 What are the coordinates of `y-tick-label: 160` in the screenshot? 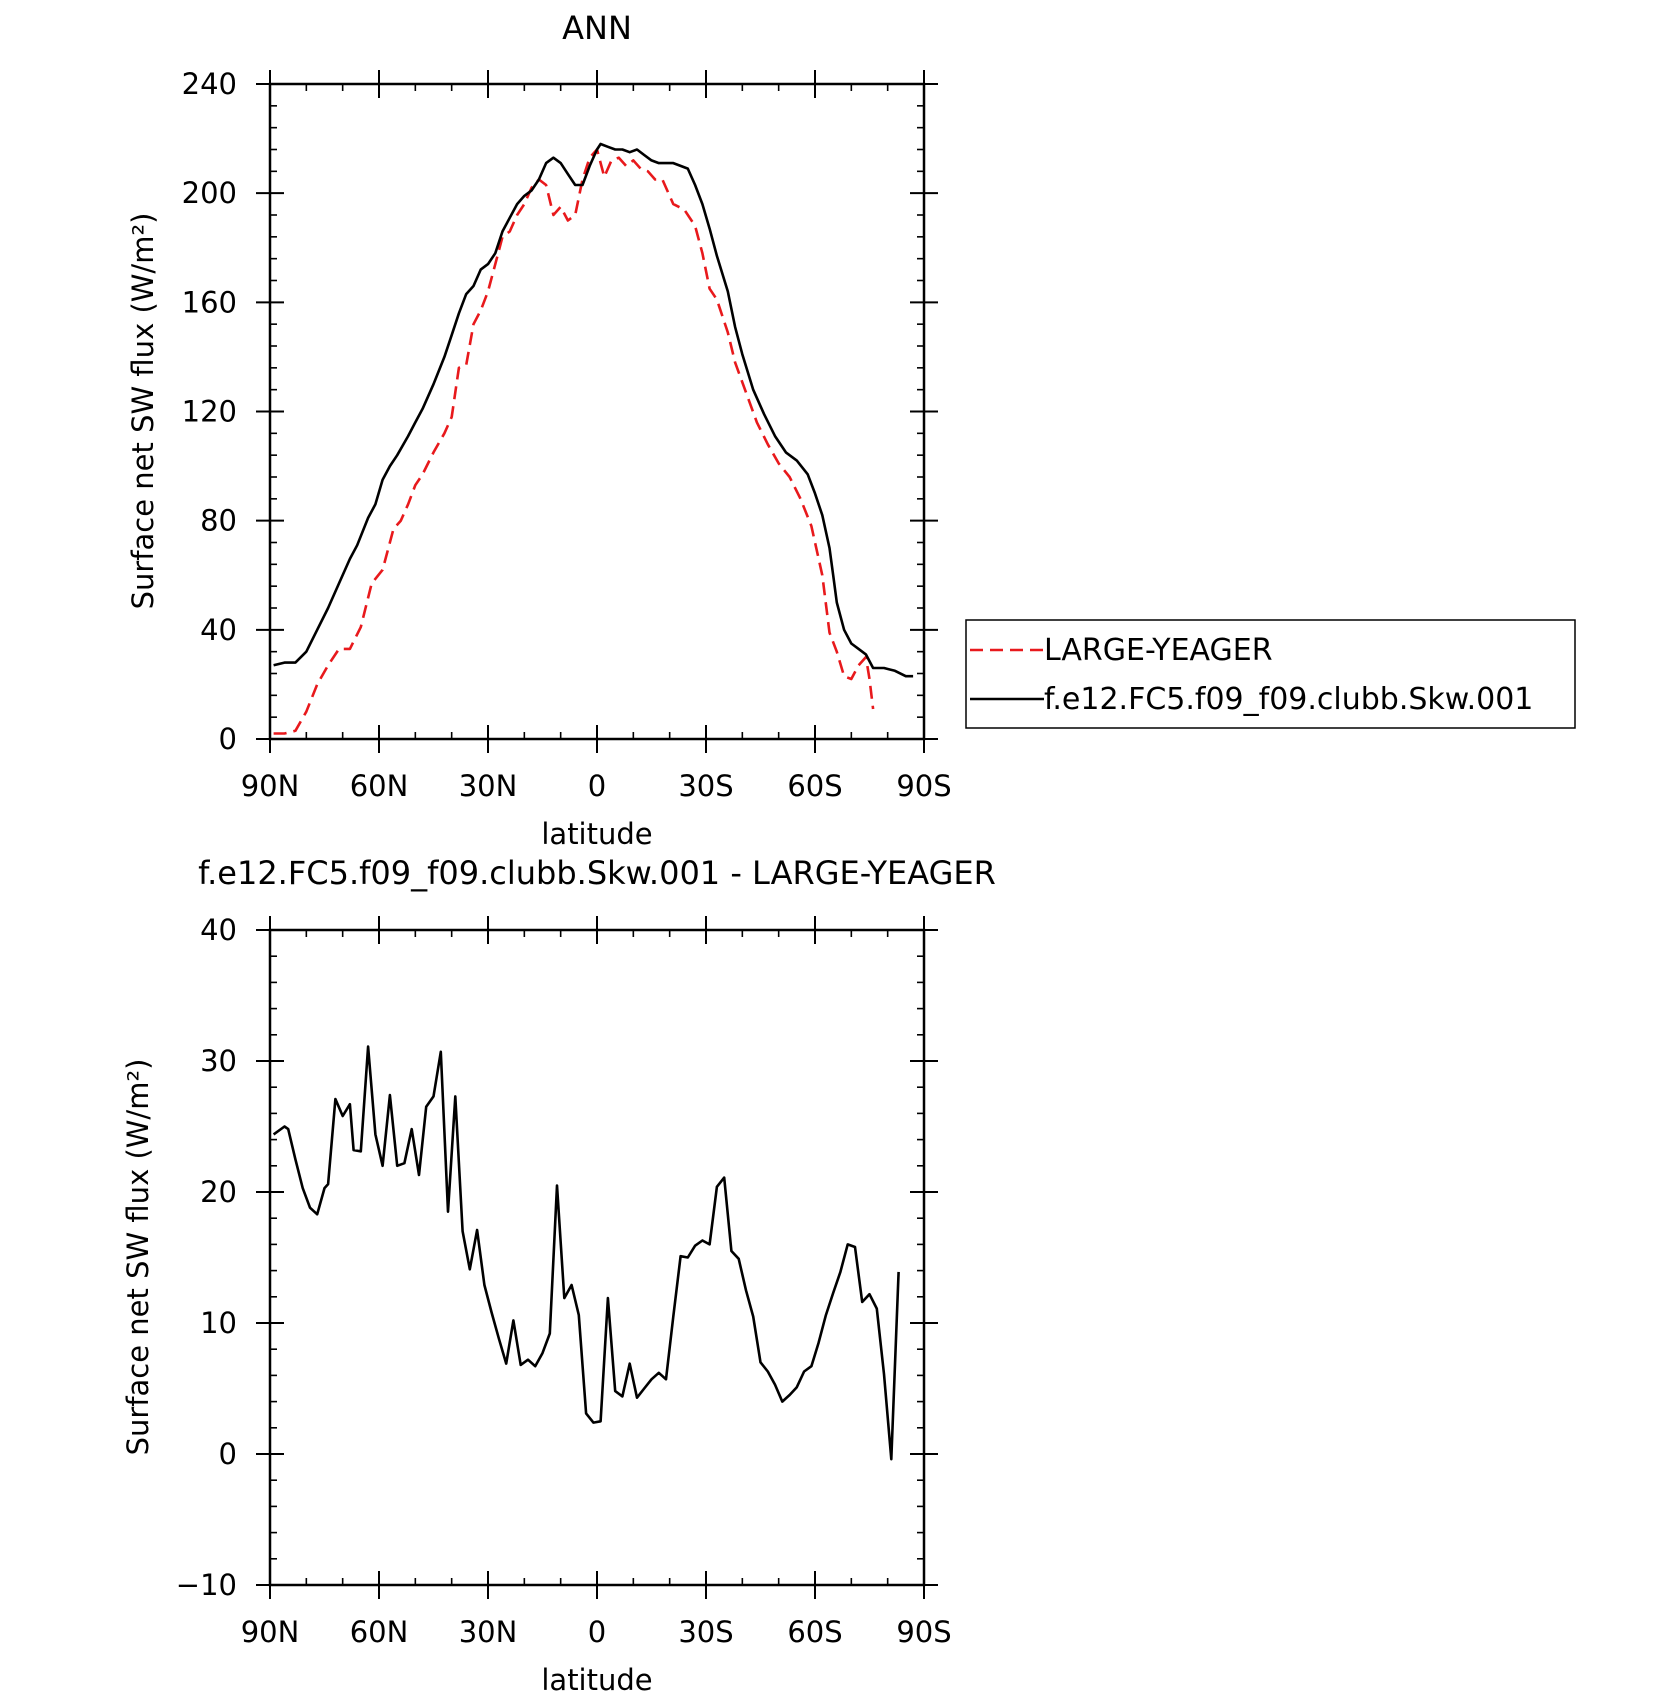 It's located at (209, 302).